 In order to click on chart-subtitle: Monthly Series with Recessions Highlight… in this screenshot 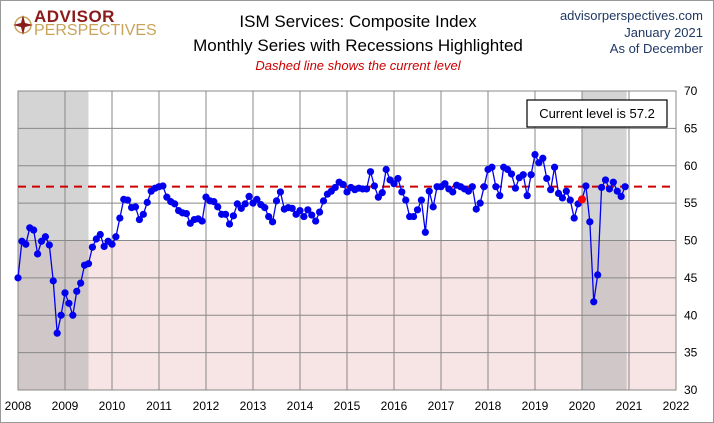, I will do `click(358, 45)`.